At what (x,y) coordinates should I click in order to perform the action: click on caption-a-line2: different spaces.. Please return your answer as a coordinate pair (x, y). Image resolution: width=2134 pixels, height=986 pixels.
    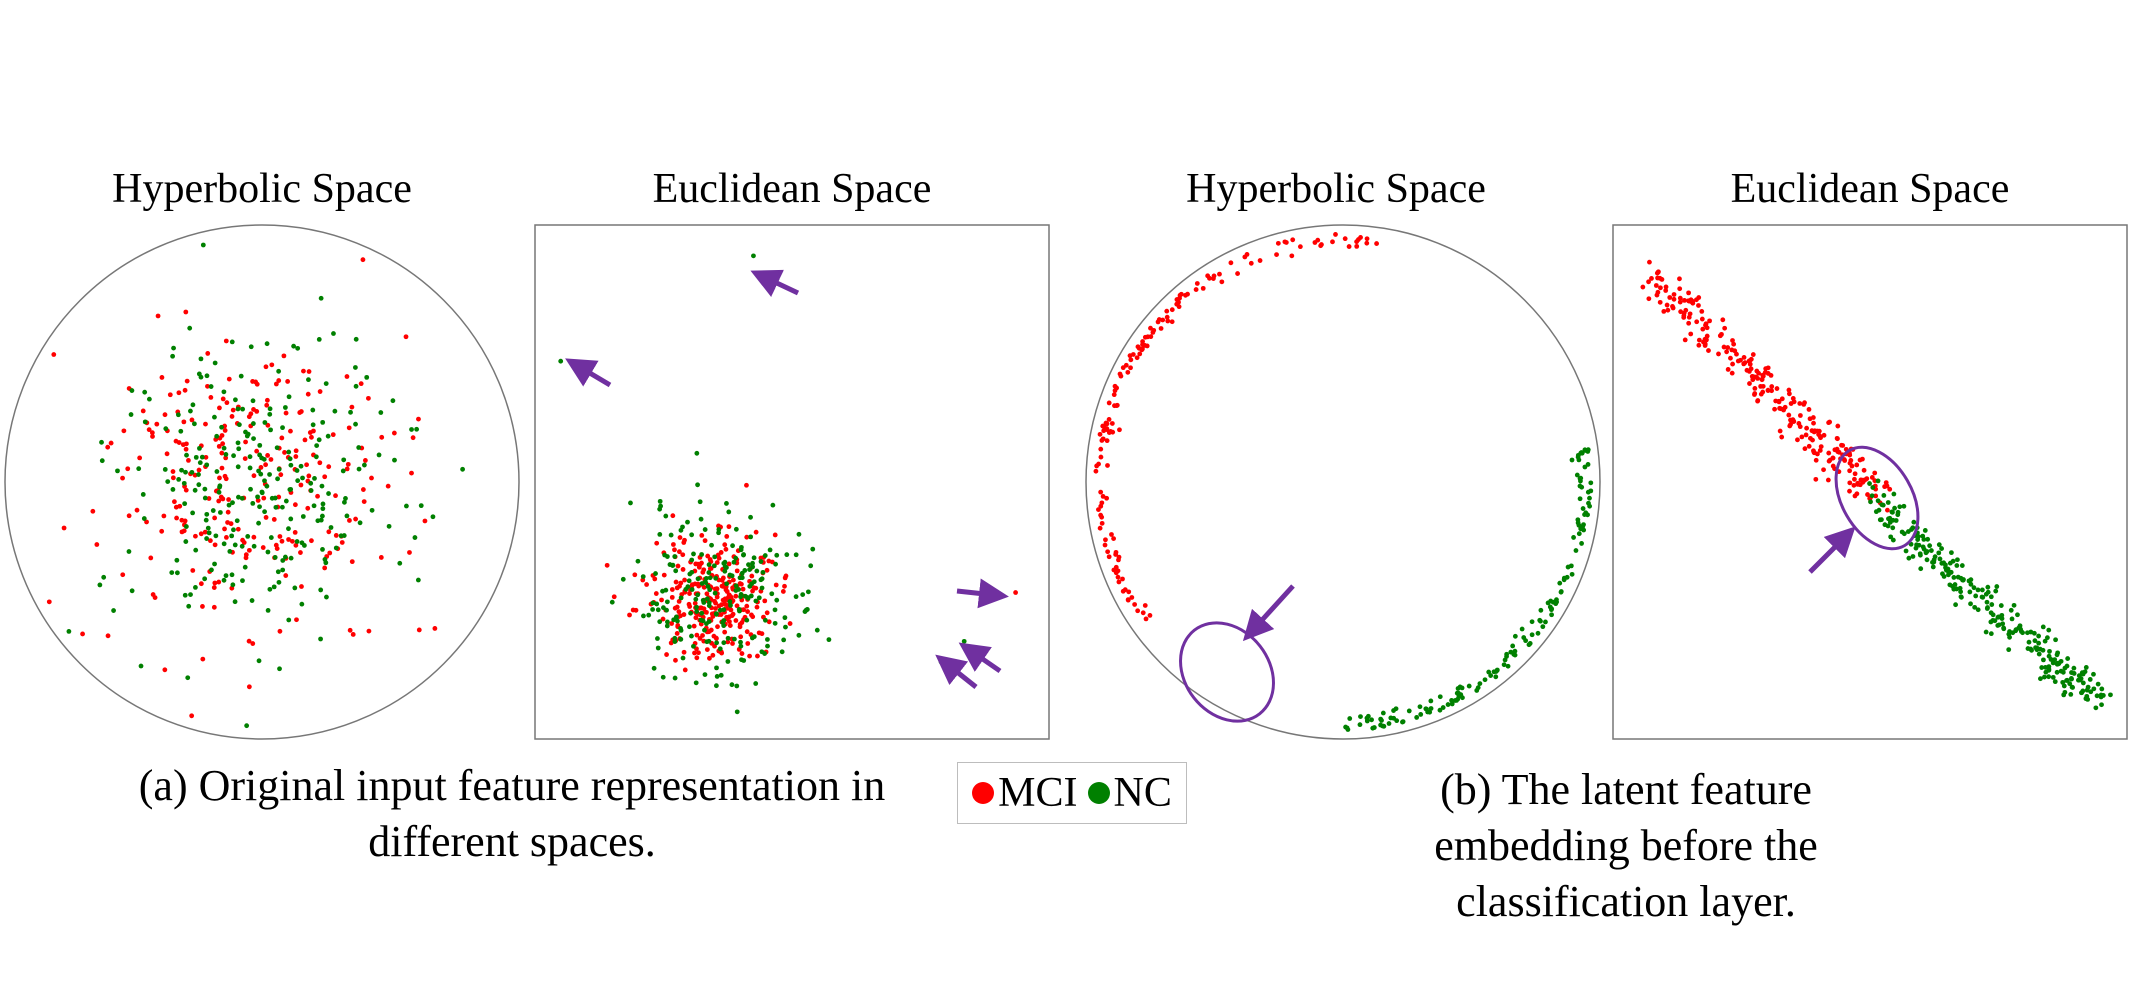
    Looking at the image, I should click on (512, 841).